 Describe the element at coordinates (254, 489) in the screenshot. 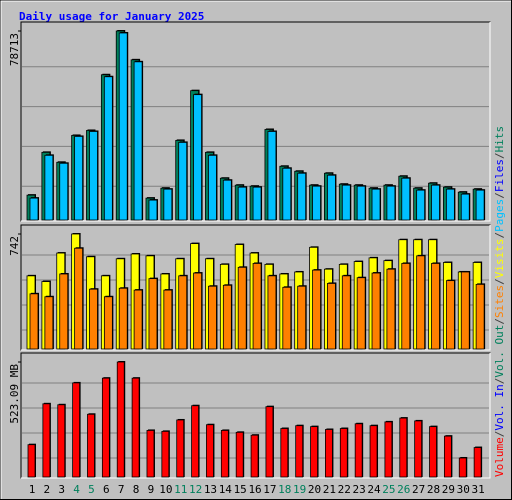

I see `x-tick-label: 16` at that location.